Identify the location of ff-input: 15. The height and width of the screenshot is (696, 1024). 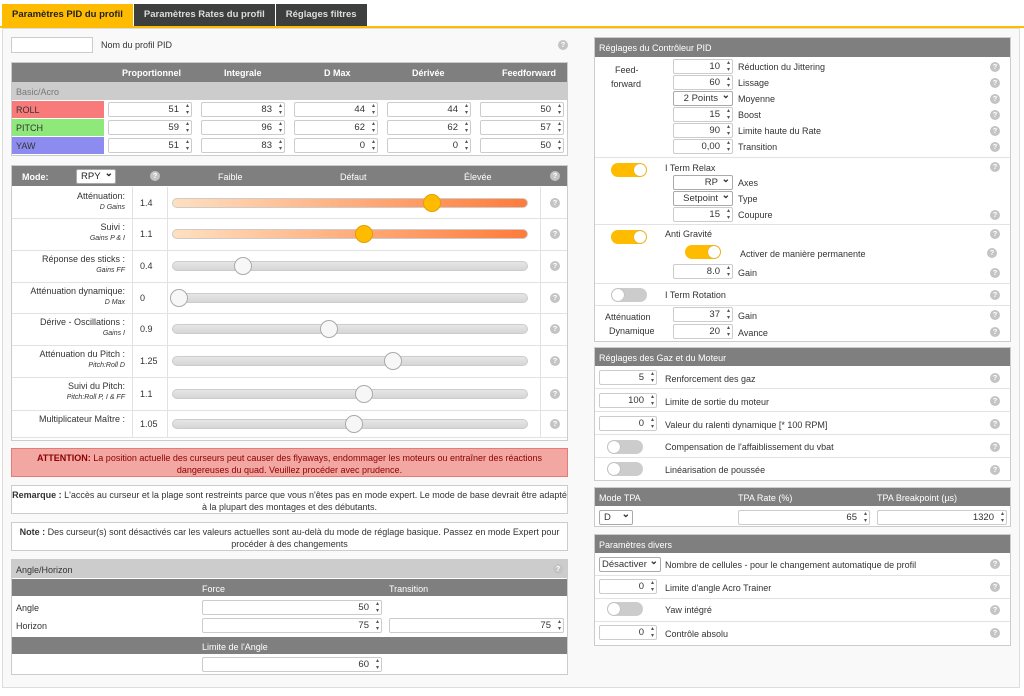
(703, 114).